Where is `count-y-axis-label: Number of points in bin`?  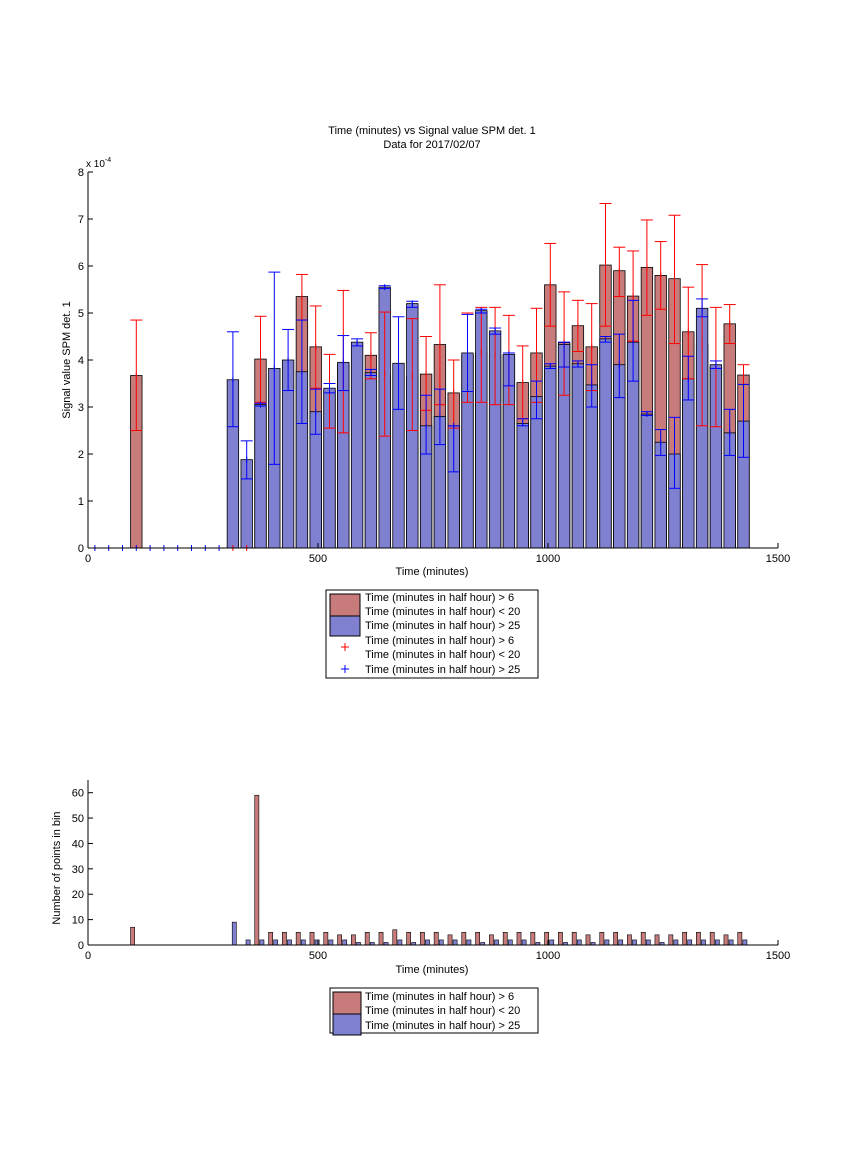 count-y-axis-label: Number of points in bin is located at coordinates (57, 867).